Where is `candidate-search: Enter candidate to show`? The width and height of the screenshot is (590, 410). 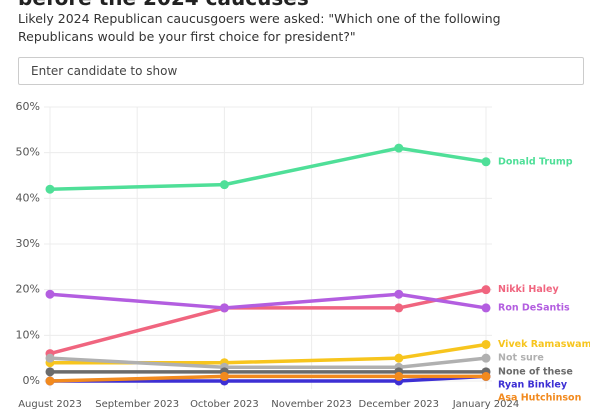 candidate-search: Enter candidate to show is located at coordinates (301, 71).